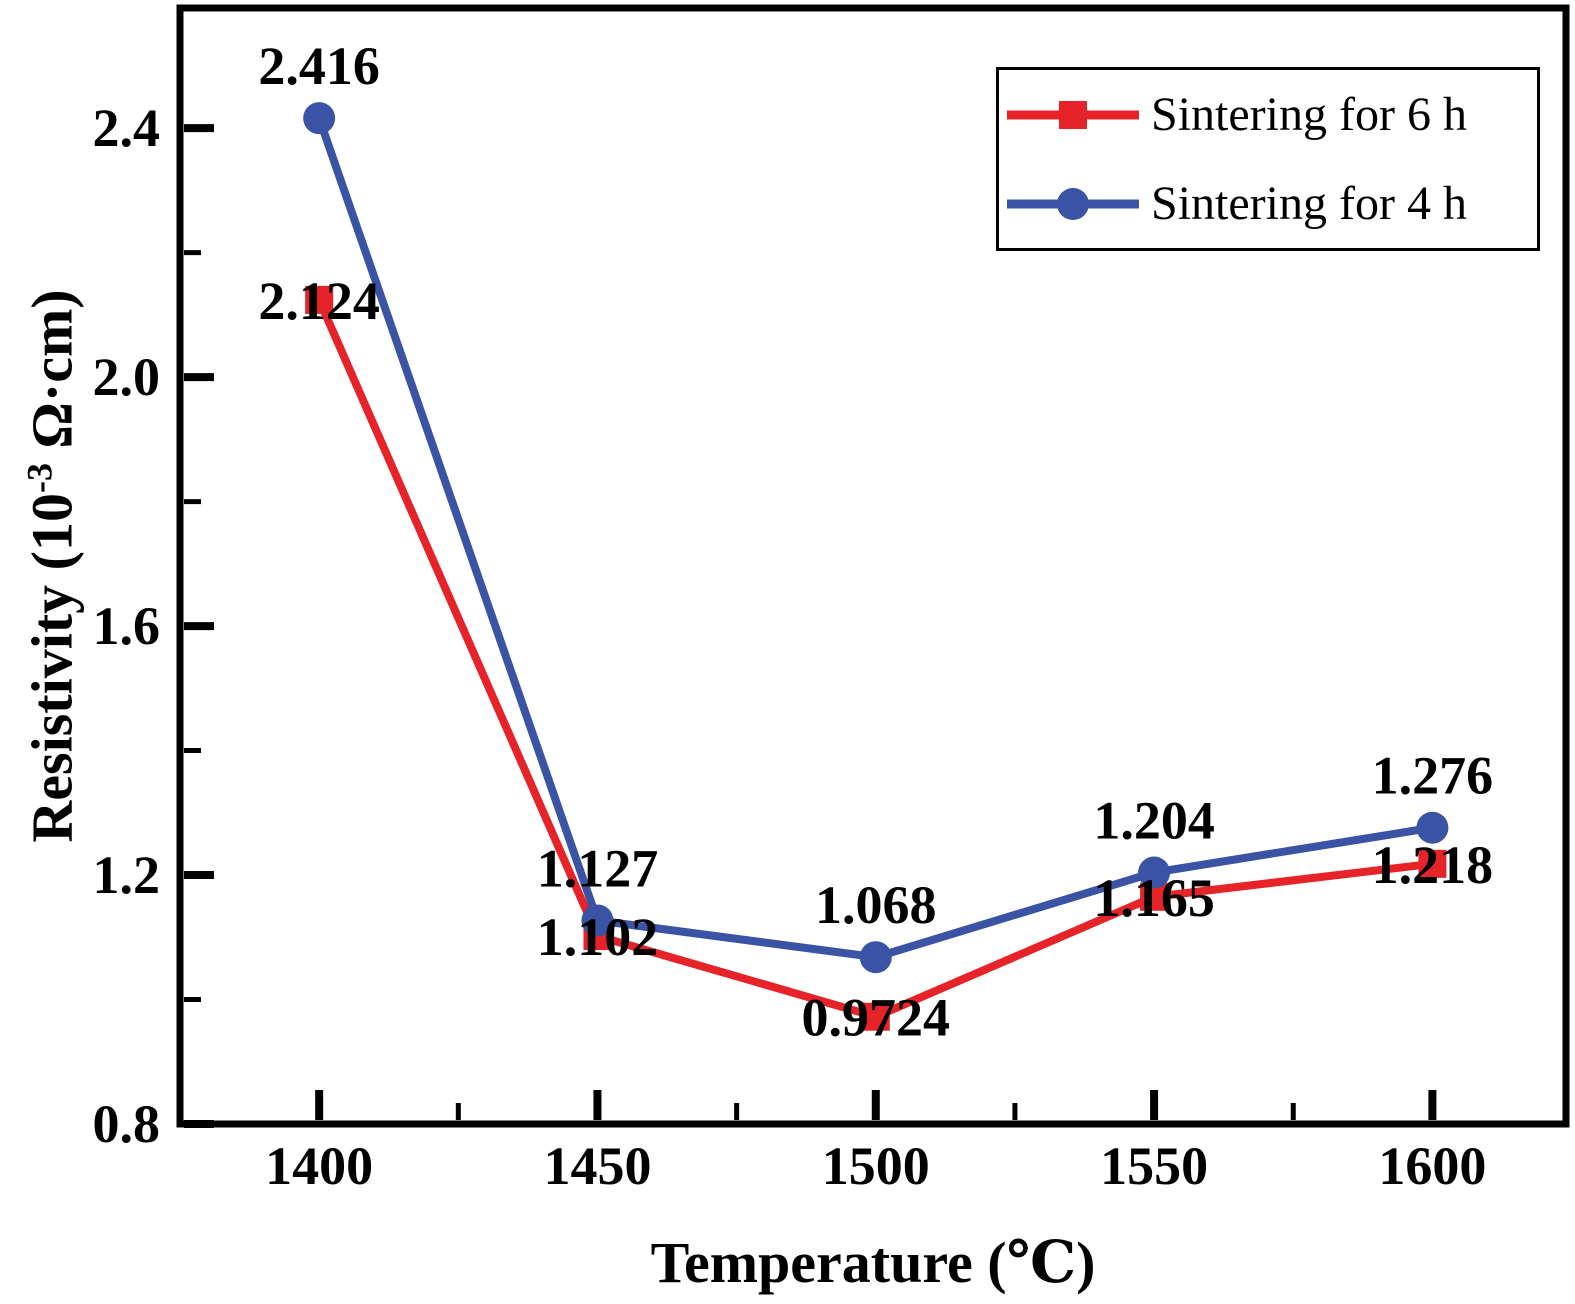 This screenshot has height=1304, width=1575. I want to click on y-tick-label: 1.6, so click(127, 626).